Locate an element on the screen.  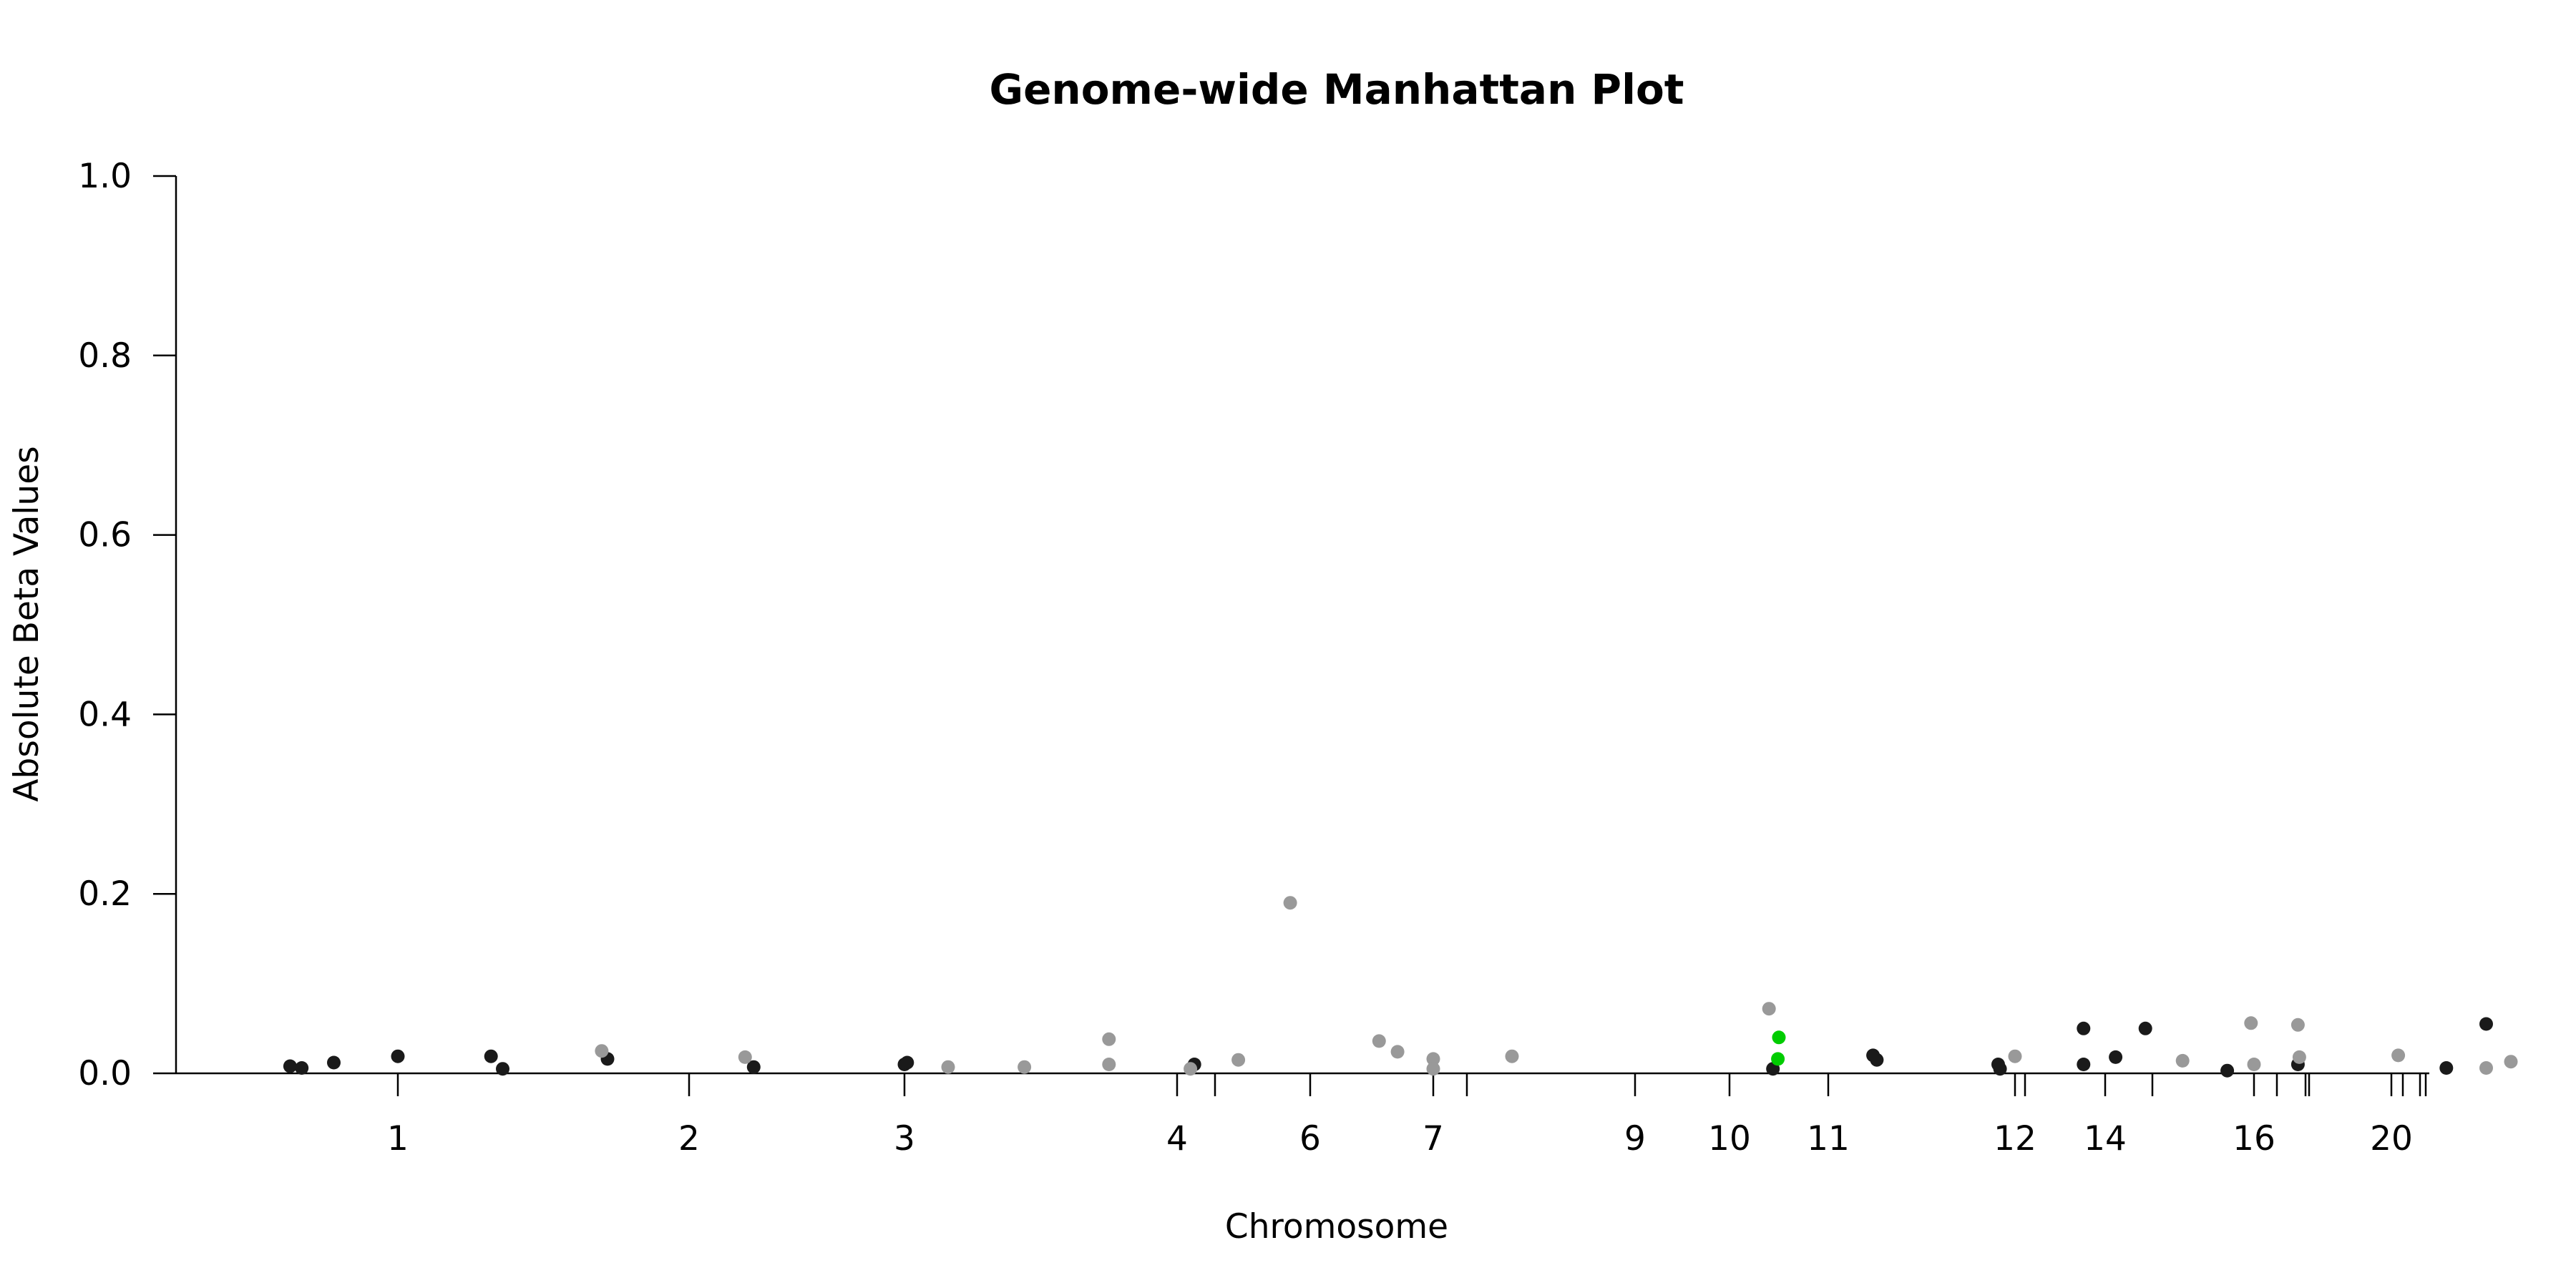
x-tick-label: 11 is located at coordinates (1828, 1138).